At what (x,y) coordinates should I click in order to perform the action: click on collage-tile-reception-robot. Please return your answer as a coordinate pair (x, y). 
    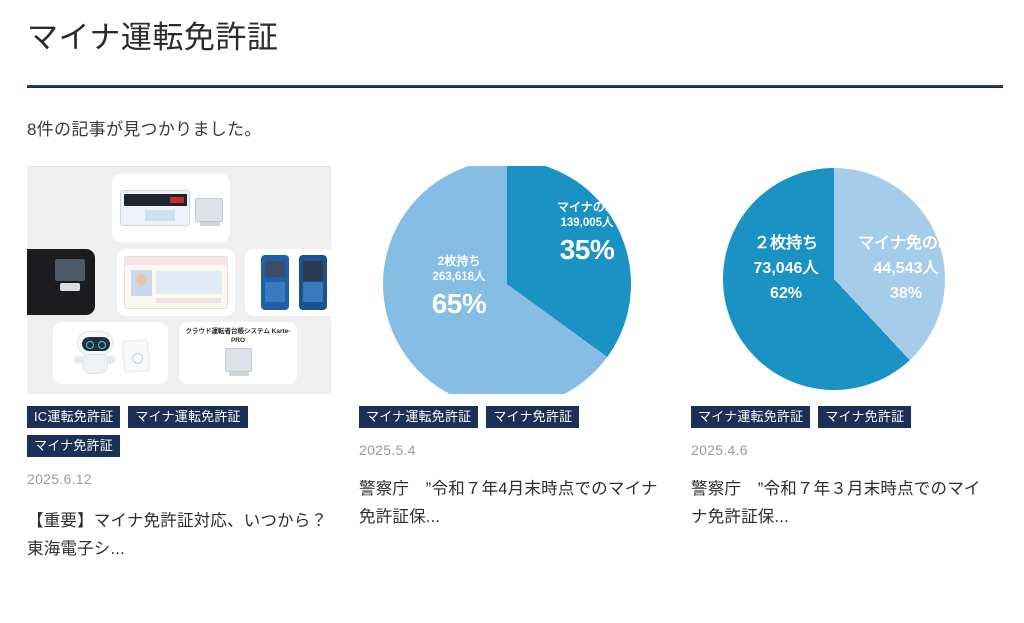
    Looking at the image, I should click on (110, 353).